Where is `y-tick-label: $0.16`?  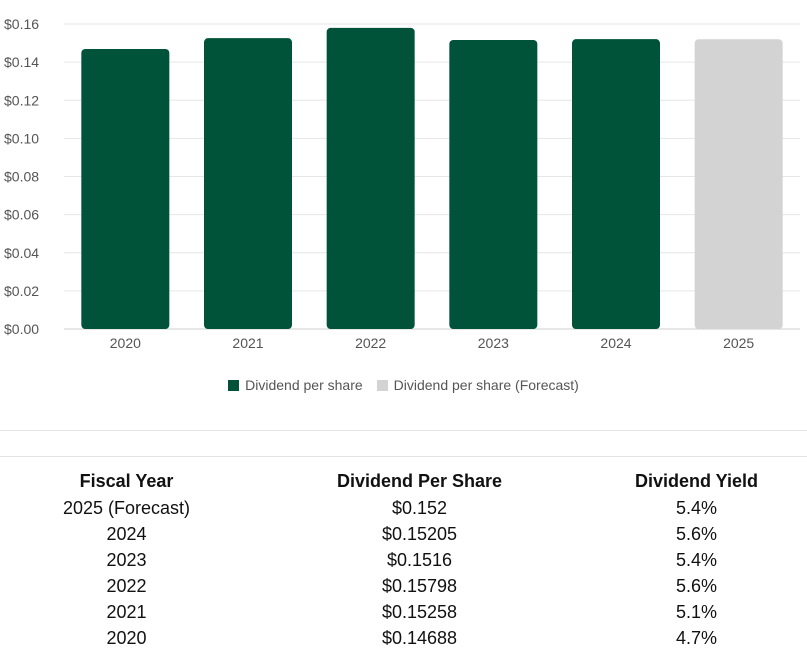
y-tick-label: $0.16 is located at coordinates (21, 24).